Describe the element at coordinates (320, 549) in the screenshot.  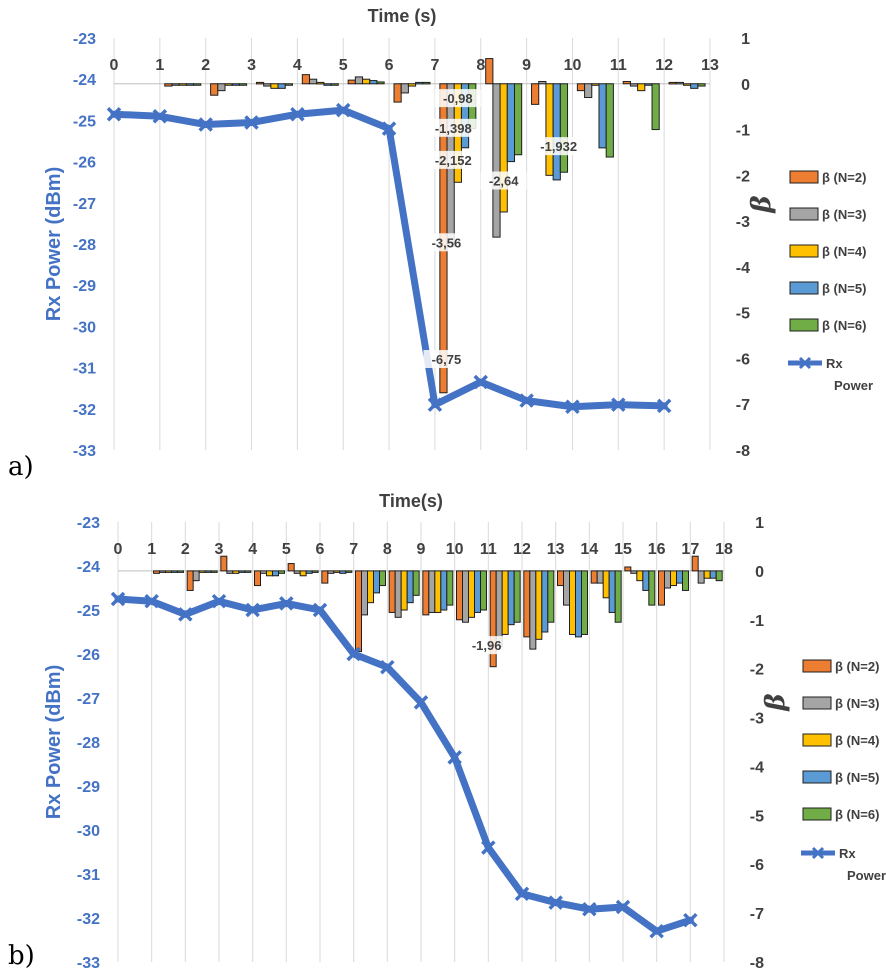
I see `x-tick-label: 6` at that location.